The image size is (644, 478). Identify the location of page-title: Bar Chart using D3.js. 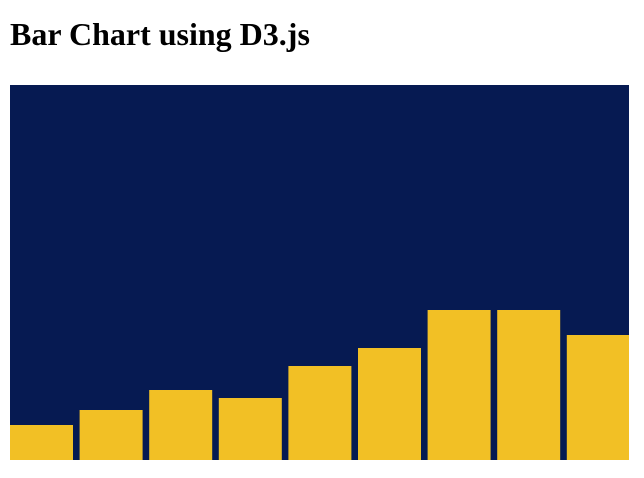
(160, 34).